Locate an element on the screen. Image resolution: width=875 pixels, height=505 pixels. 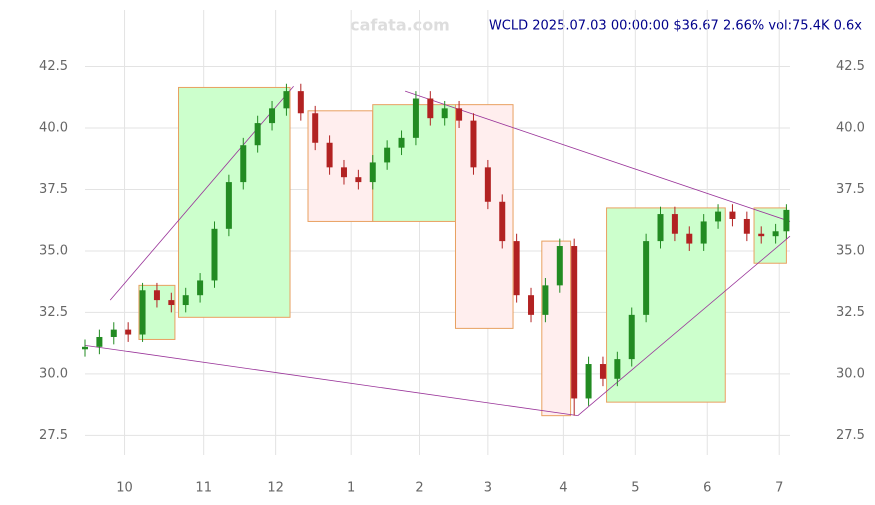
x-tick-label: 7 is located at coordinates (779, 488).